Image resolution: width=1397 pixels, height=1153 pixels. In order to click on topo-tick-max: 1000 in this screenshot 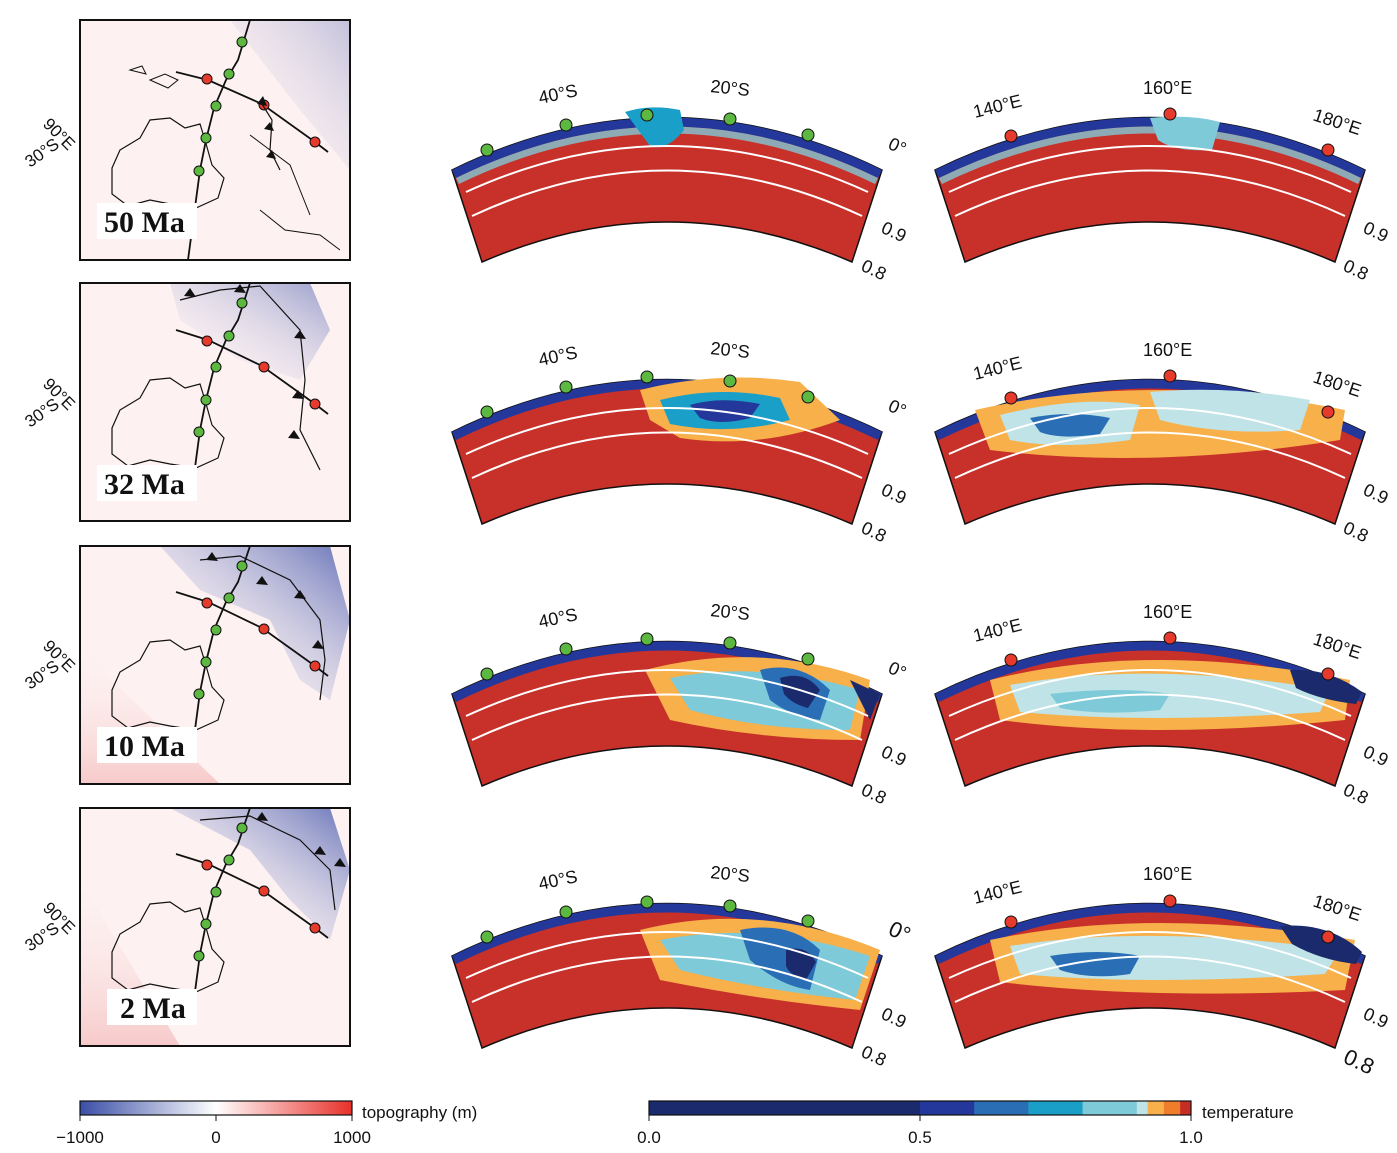, I will do `click(352, 1137)`.